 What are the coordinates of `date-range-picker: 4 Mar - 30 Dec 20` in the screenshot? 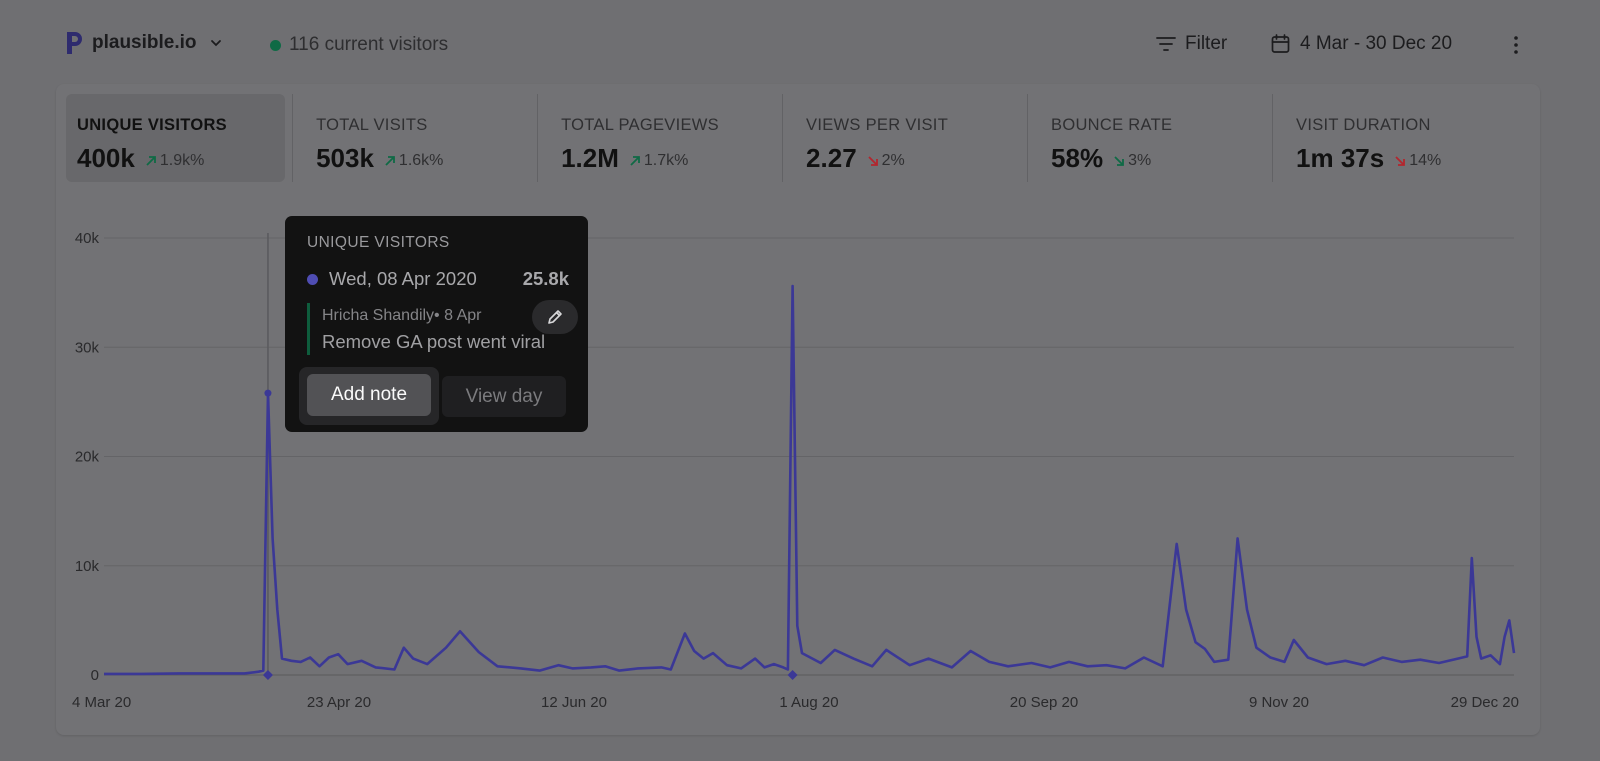 It's located at (1361, 44).